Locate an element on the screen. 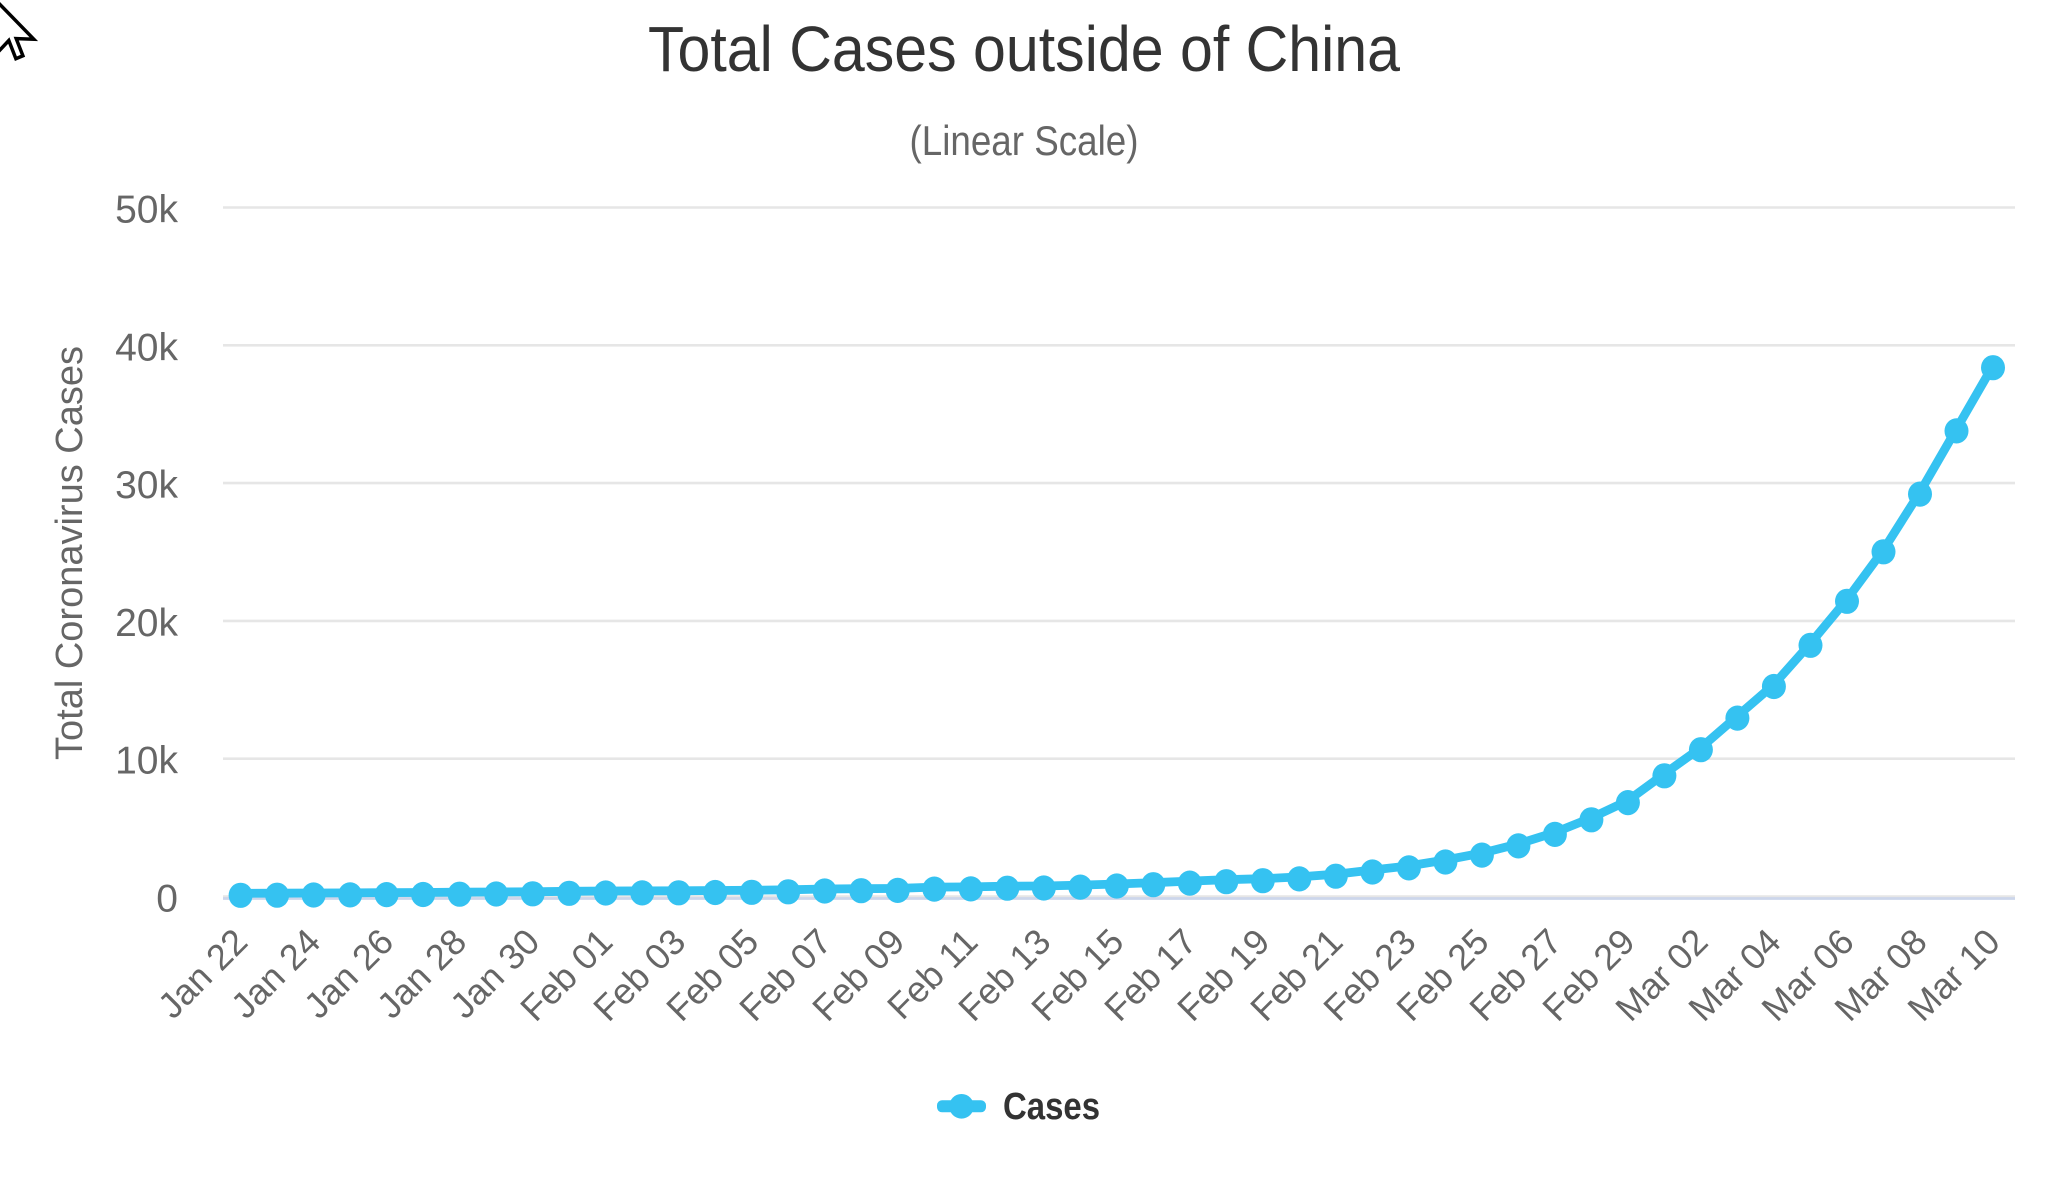 This screenshot has width=2062, height=1192. svg-text: 40k is located at coordinates (146, 348).